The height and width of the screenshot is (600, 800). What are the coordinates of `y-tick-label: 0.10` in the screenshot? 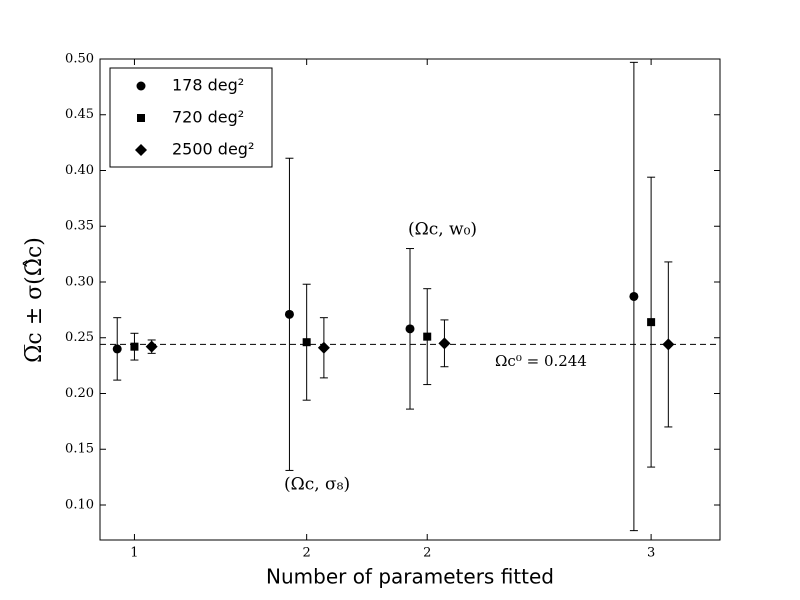 It's located at (79, 504).